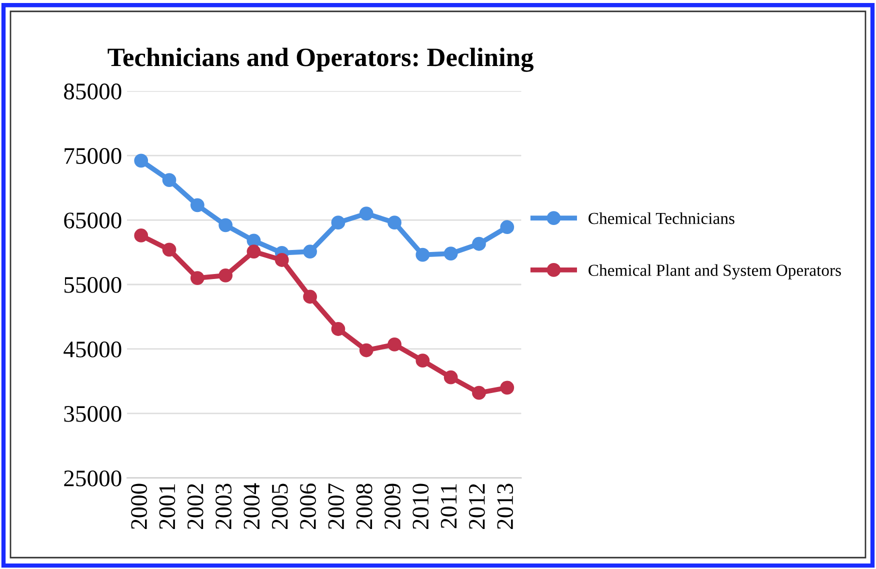 Image resolution: width=876 pixels, height=569 pixels. What do you see at coordinates (93, 156) in the screenshot?
I see `y-tick-label: 75000` at bounding box center [93, 156].